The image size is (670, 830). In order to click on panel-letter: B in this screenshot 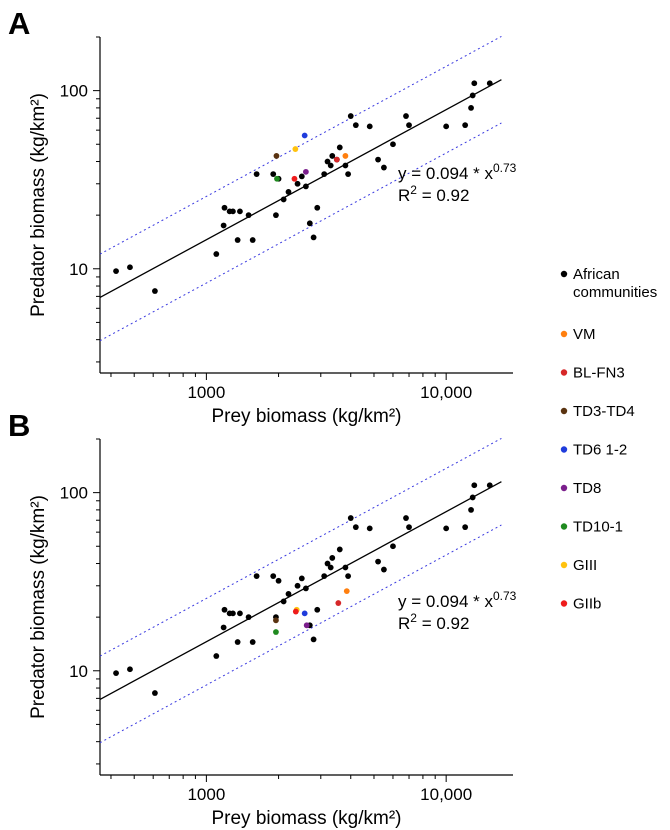, I will do `click(19, 425)`.